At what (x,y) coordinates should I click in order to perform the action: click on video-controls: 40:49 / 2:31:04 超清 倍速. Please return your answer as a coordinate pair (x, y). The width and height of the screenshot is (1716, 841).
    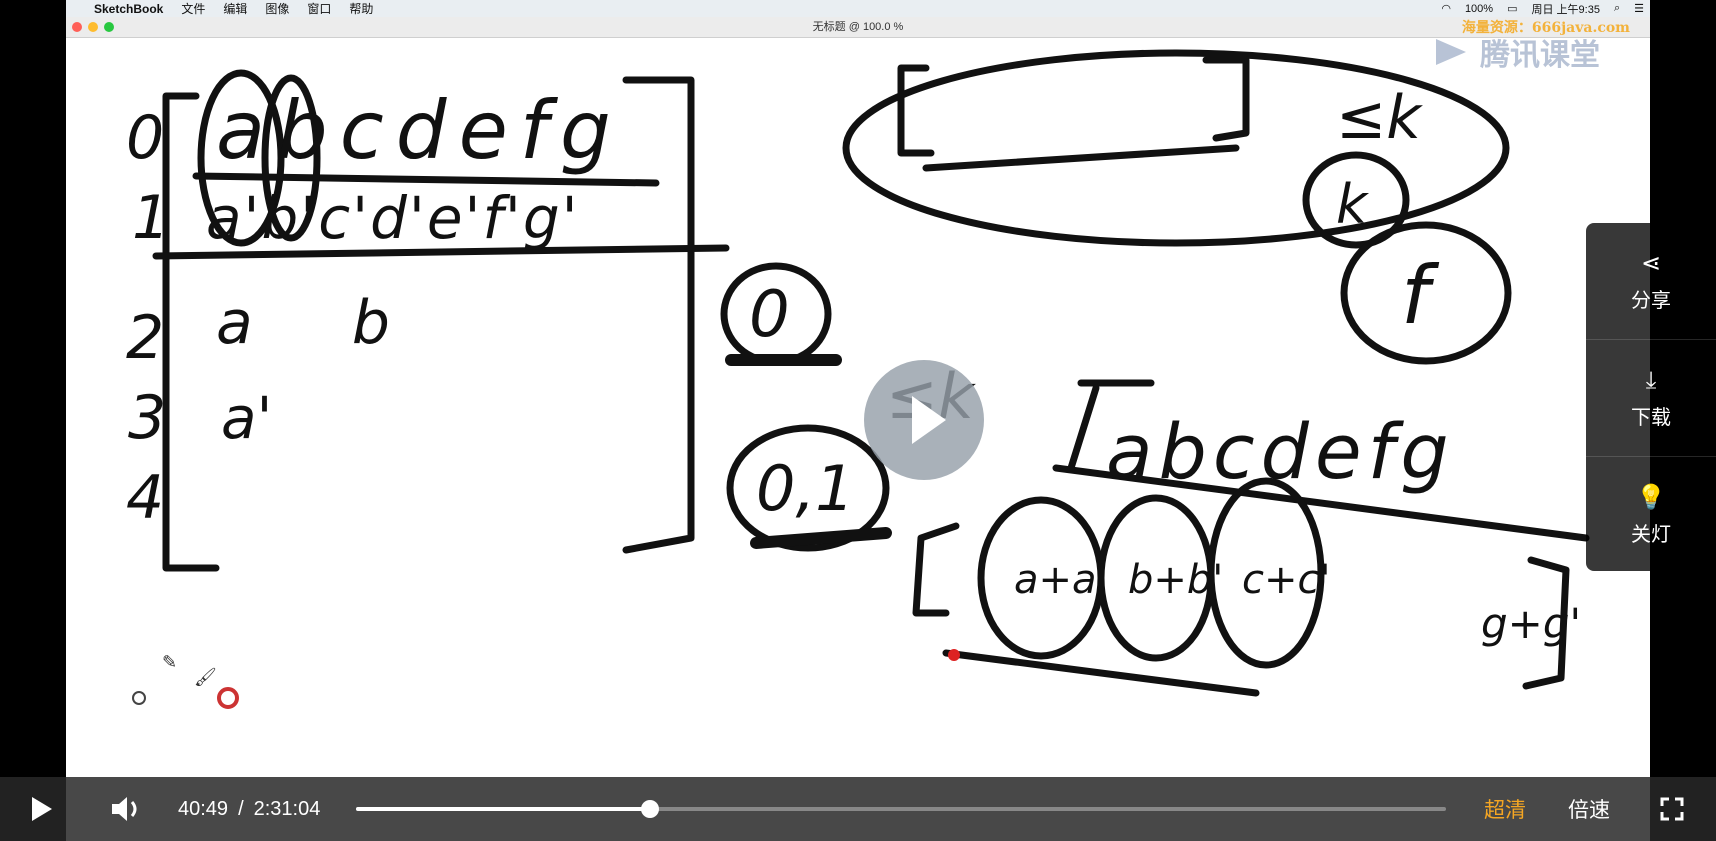
    Looking at the image, I should click on (858, 809).